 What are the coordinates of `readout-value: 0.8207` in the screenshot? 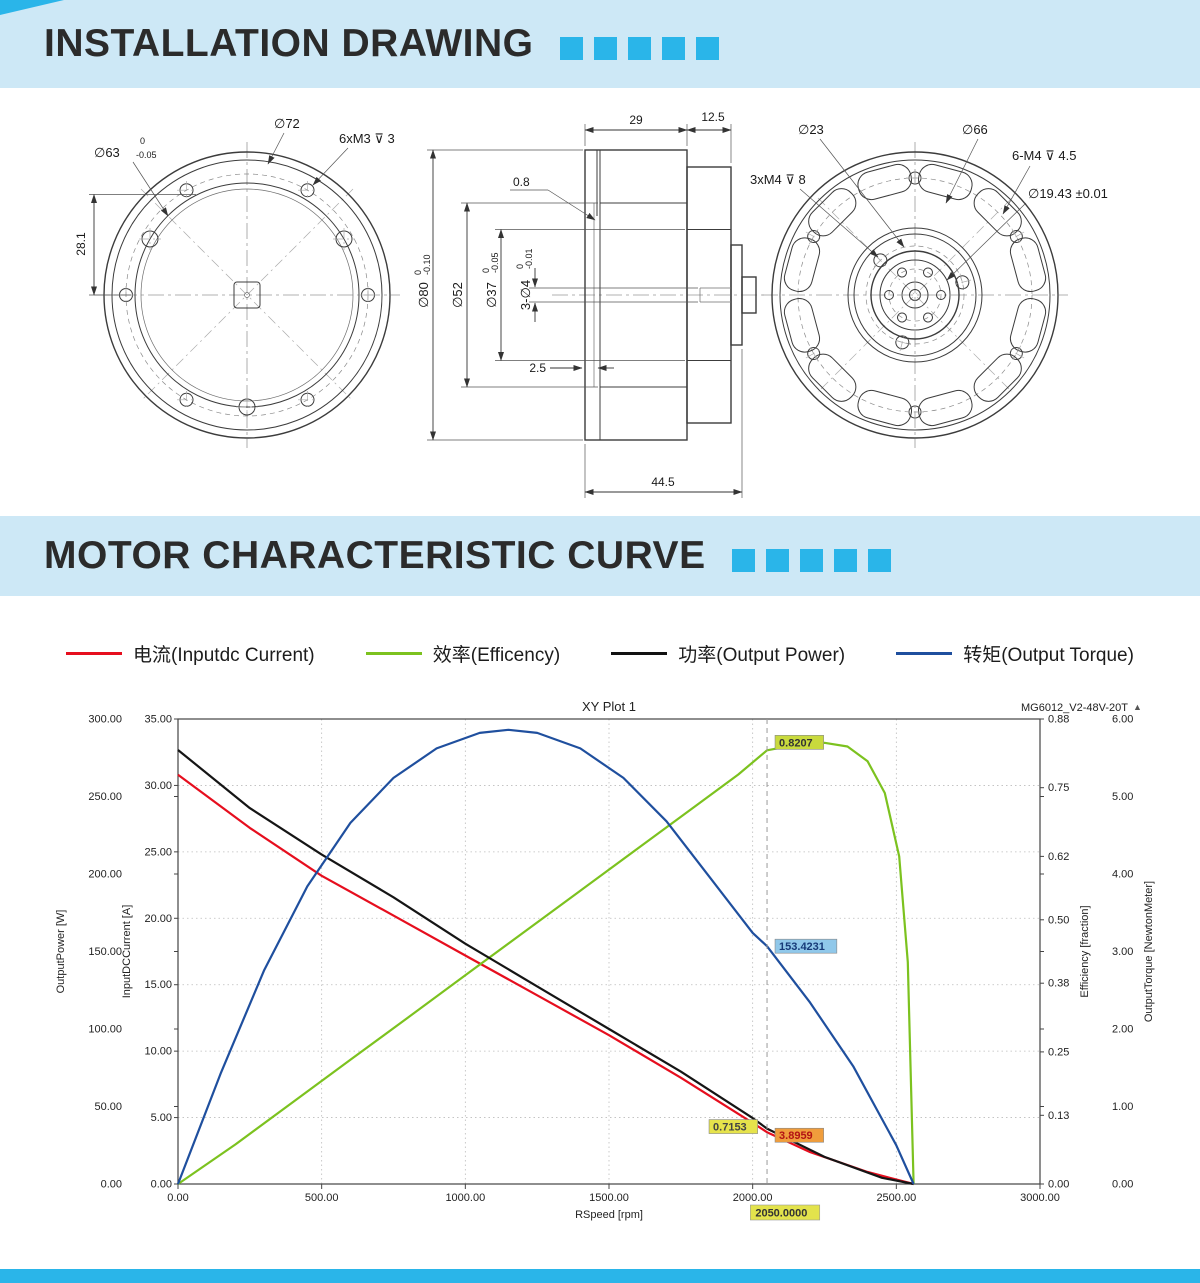 It's located at (796, 743).